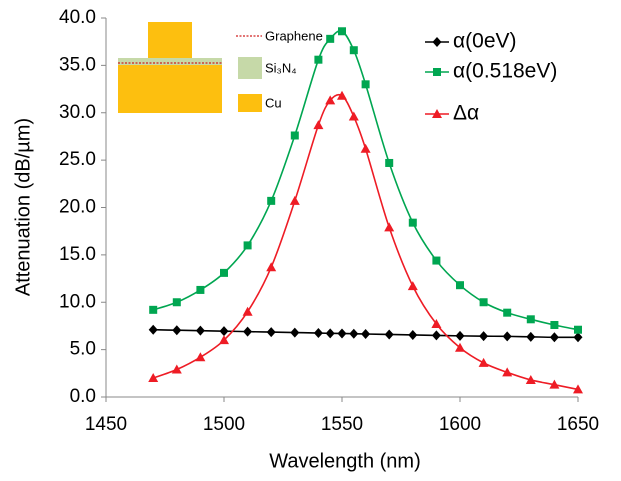 The image size is (621, 481). I want to click on inset-label: Graphene, so click(294, 35).